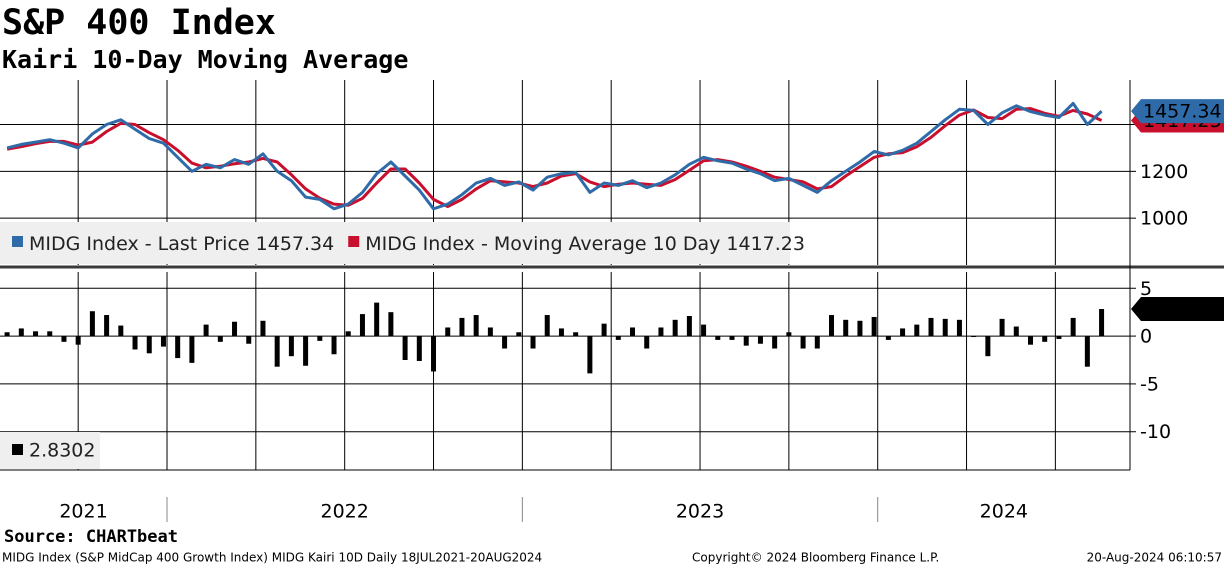  Describe the element at coordinates (1146, 337) in the screenshot. I see `y-tick-label: 0` at that location.